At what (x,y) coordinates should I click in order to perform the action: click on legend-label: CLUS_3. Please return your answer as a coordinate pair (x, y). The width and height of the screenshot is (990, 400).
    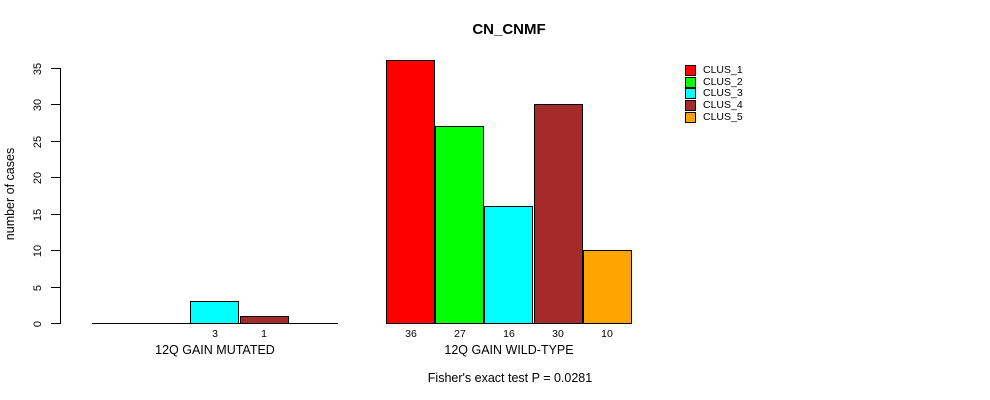
    Looking at the image, I should click on (723, 93).